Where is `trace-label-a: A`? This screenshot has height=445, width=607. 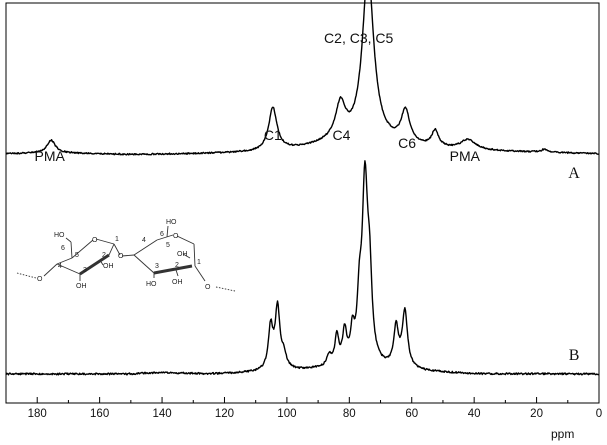
trace-label-a: A is located at coordinates (574, 173).